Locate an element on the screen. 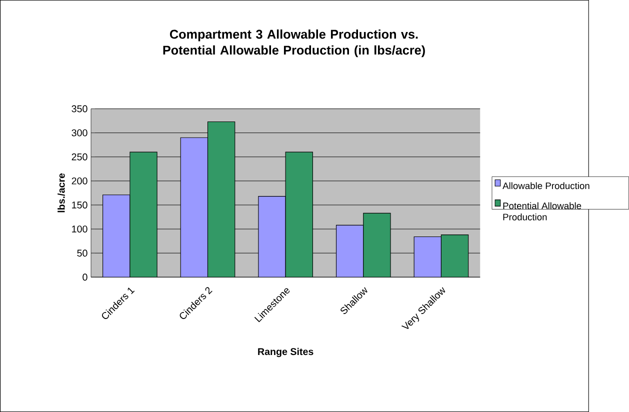  y-tick-label: 300 is located at coordinates (80, 132).